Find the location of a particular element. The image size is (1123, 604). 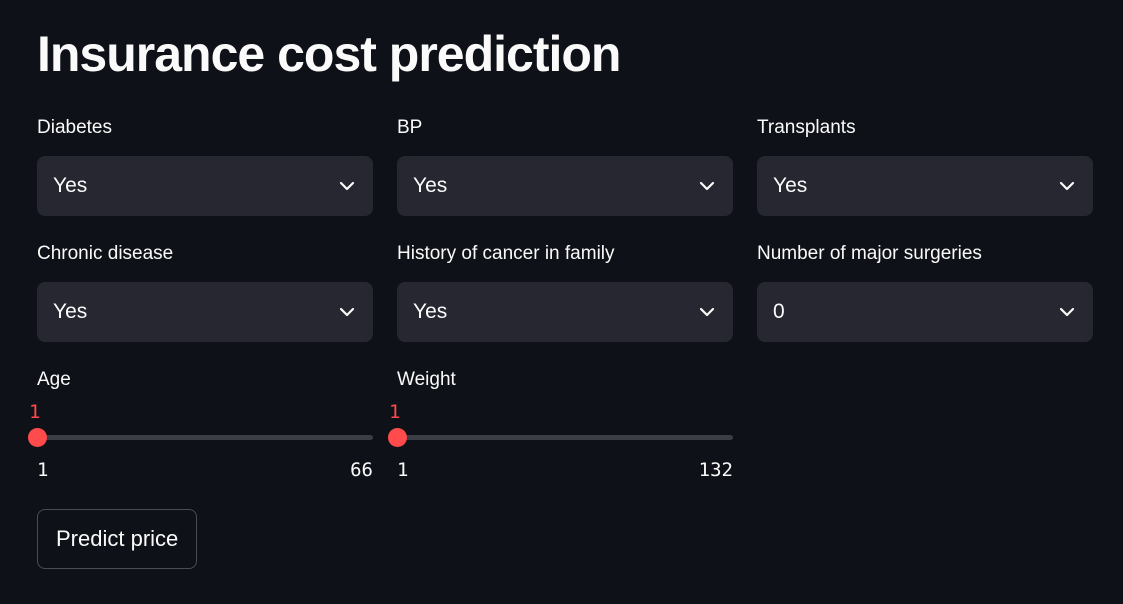

major-surgeries-label: Number of major surgeries is located at coordinates (869, 253).